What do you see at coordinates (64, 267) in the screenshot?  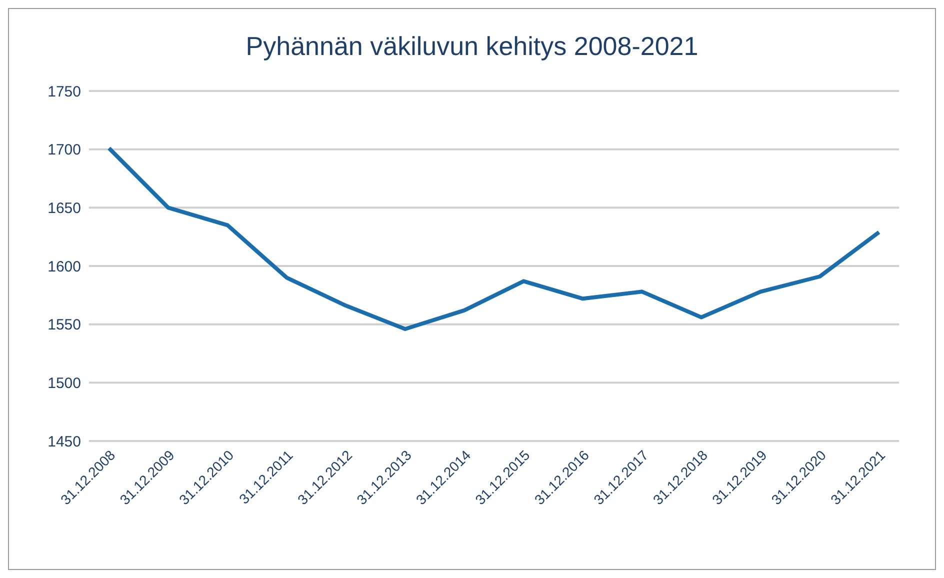 I see `y-tick-label: 1600` at bounding box center [64, 267].